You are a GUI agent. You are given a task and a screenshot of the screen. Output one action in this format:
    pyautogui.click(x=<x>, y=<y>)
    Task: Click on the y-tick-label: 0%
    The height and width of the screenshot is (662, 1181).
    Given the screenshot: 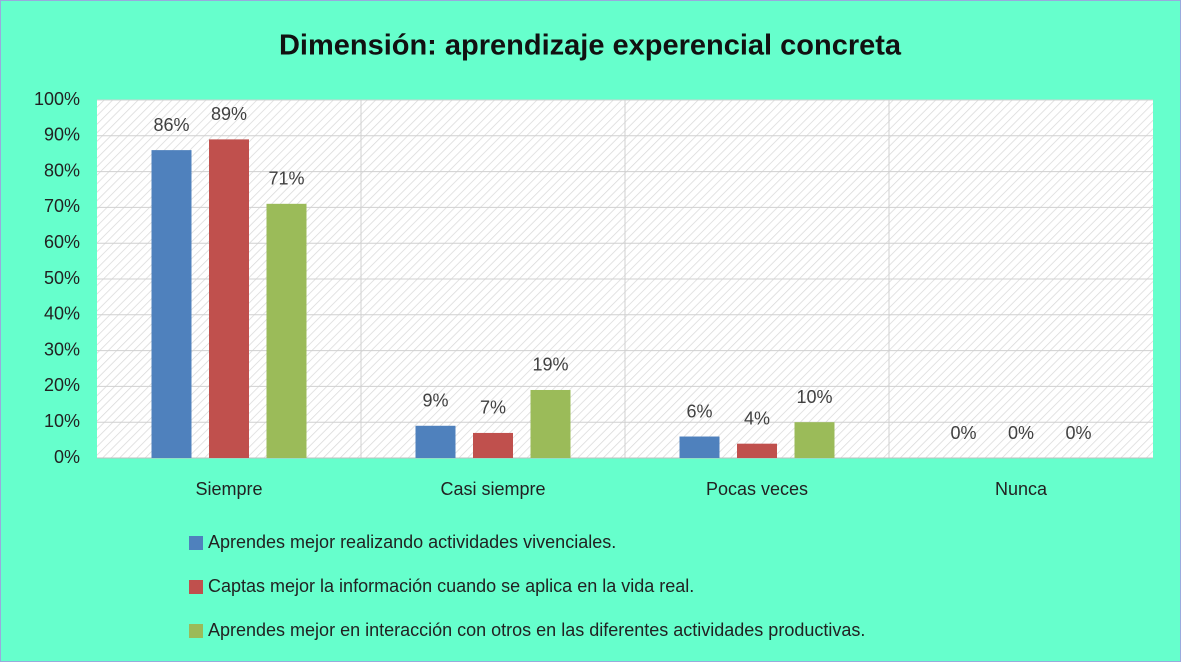 What is the action you would take?
    pyautogui.click(x=67, y=457)
    